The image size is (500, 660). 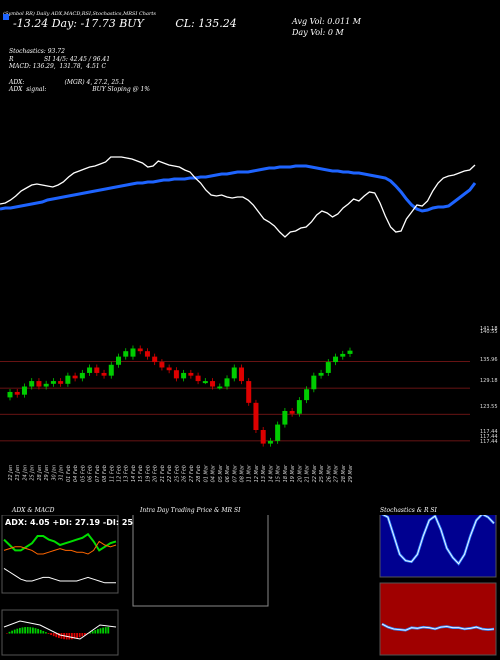 What do you see at coordinates (489, 360) in the screenshot?
I see `y-tick-label: 135.96` at bounding box center [489, 360].